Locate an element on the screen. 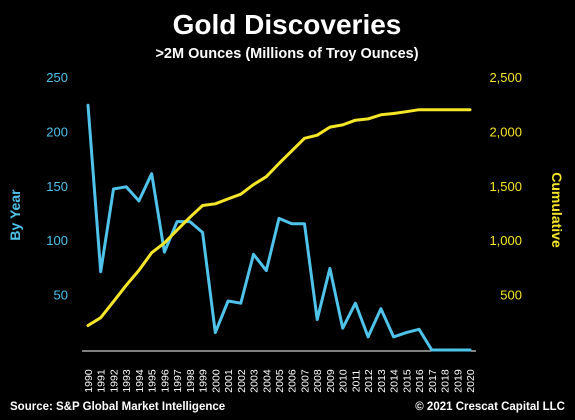 The width and height of the screenshot is (575, 420). x-tick-label: 2006 is located at coordinates (293, 381).